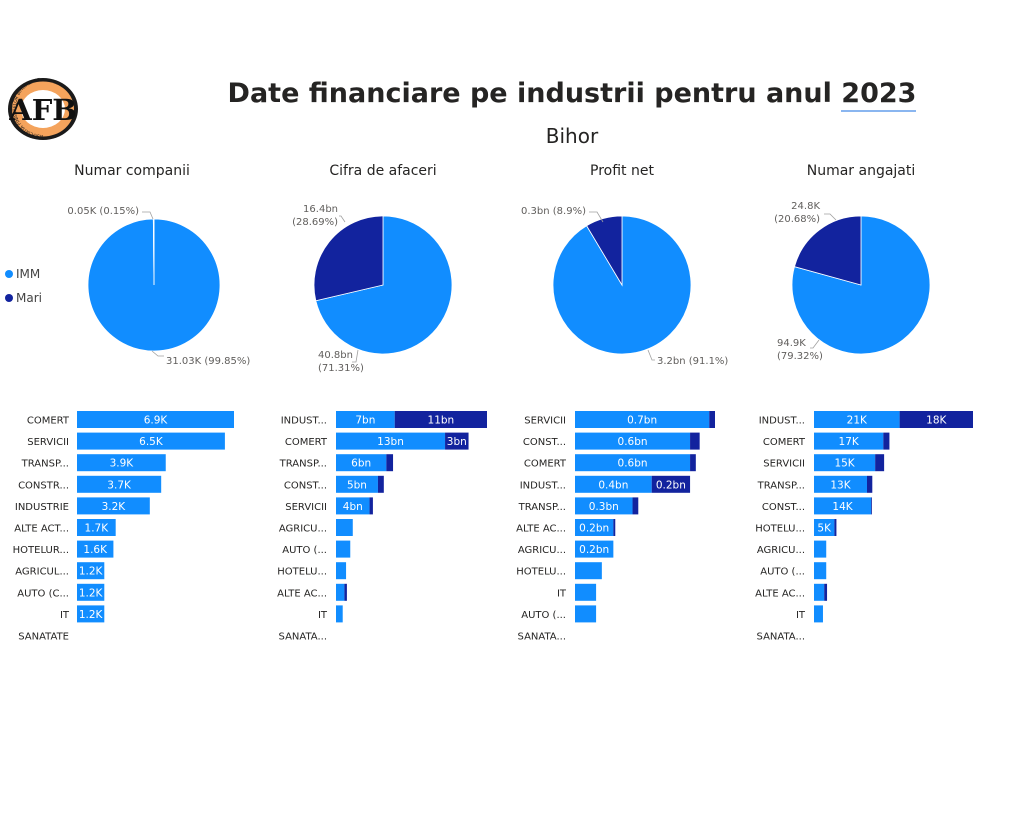  I want to click on legend-imm-label: IMM, so click(28, 274).